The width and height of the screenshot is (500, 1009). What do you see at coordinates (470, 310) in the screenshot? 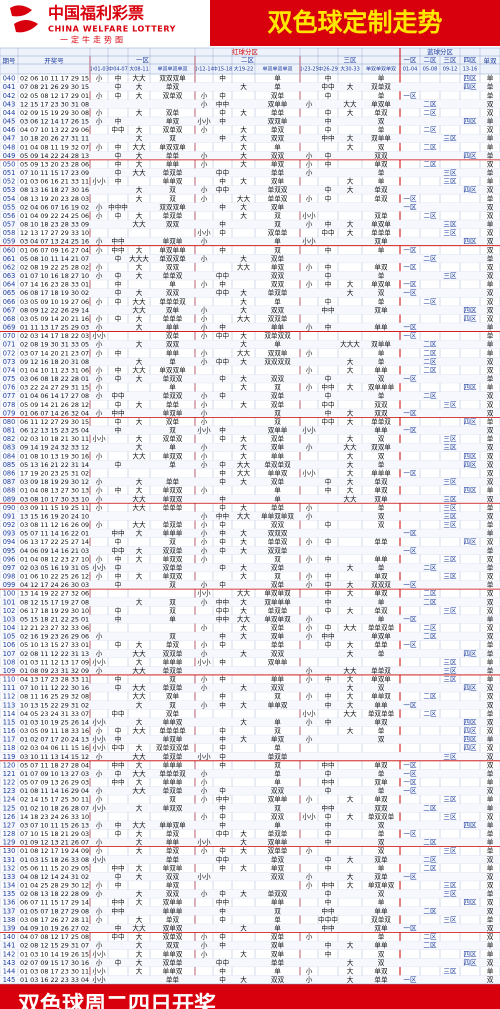
I see `trend-cell: 四区` at bounding box center [470, 310].